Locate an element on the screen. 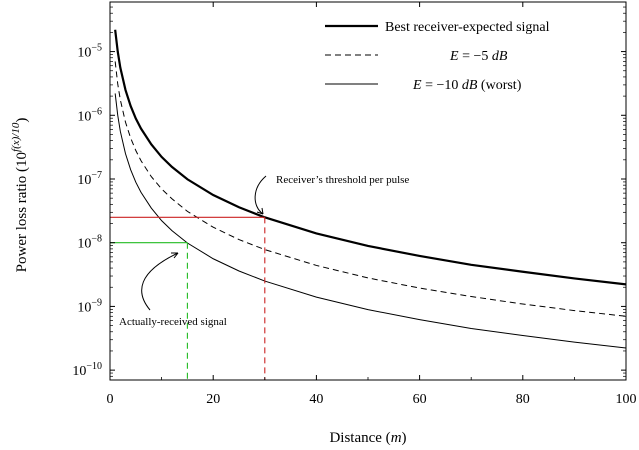 Image resolution: width=639 pixels, height=450 pixels. x-axis-label: Distance (m) is located at coordinates (367, 438).